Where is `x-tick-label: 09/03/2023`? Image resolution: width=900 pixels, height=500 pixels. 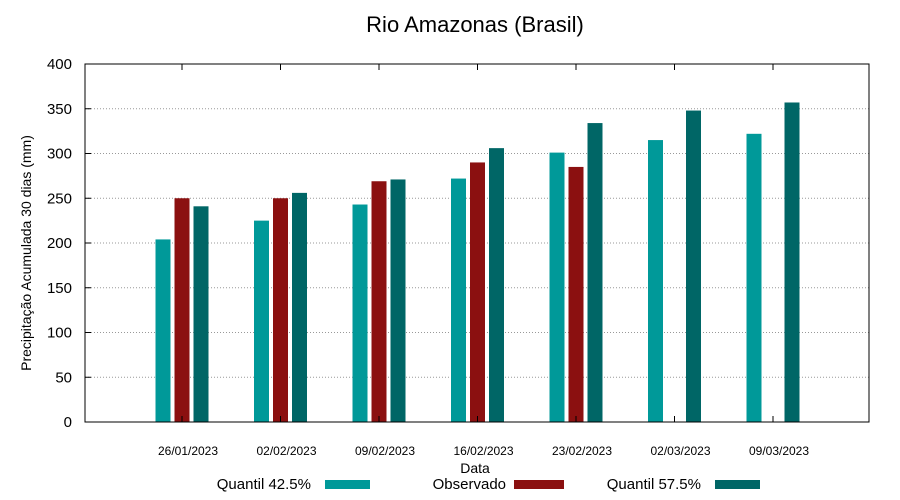
x-tick-label: 09/03/2023 is located at coordinates (779, 451).